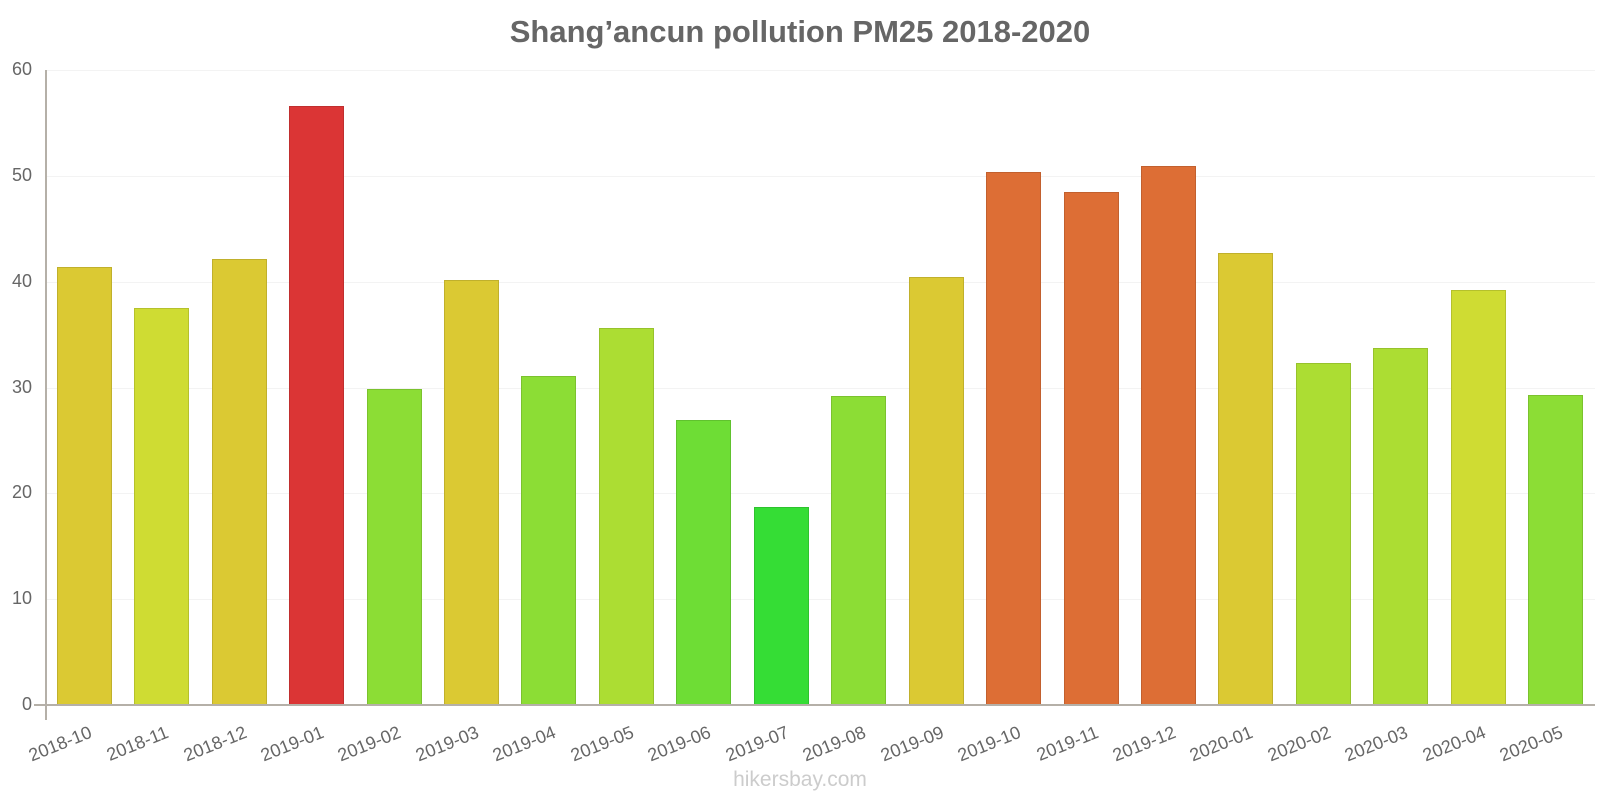  What do you see at coordinates (1531, 744) in the screenshot?
I see `x-tick-label: 2020-05` at bounding box center [1531, 744].